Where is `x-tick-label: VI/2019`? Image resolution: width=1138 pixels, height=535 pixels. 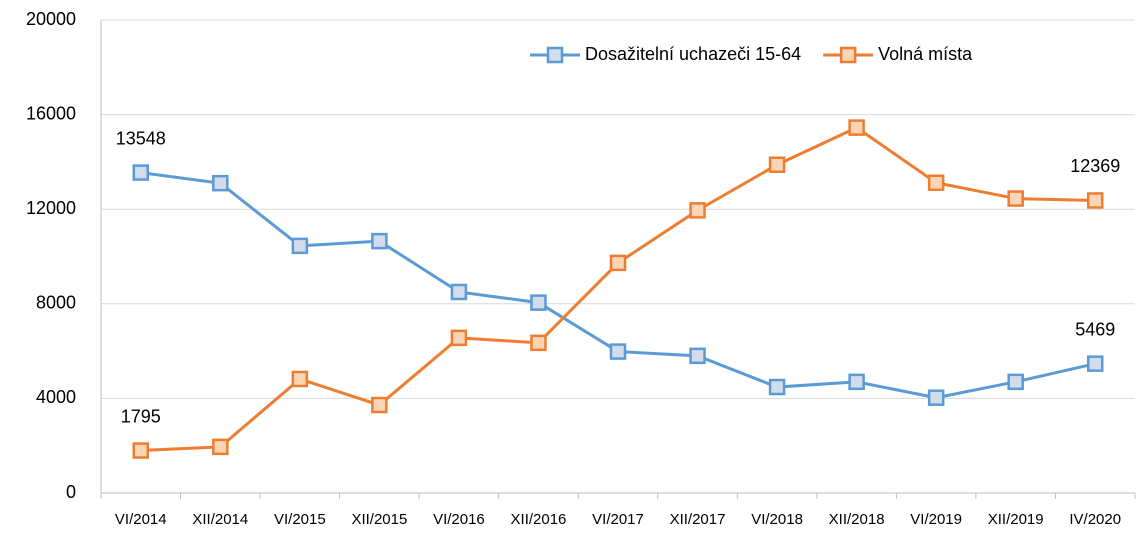 x-tick-label: VI/2019 is located at coordinates (936, 519).